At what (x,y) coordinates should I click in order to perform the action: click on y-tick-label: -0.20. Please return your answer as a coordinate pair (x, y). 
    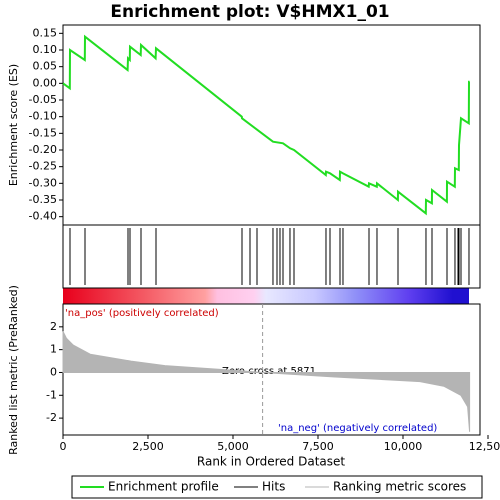
    Looking at the image, I should click on (43, 149).